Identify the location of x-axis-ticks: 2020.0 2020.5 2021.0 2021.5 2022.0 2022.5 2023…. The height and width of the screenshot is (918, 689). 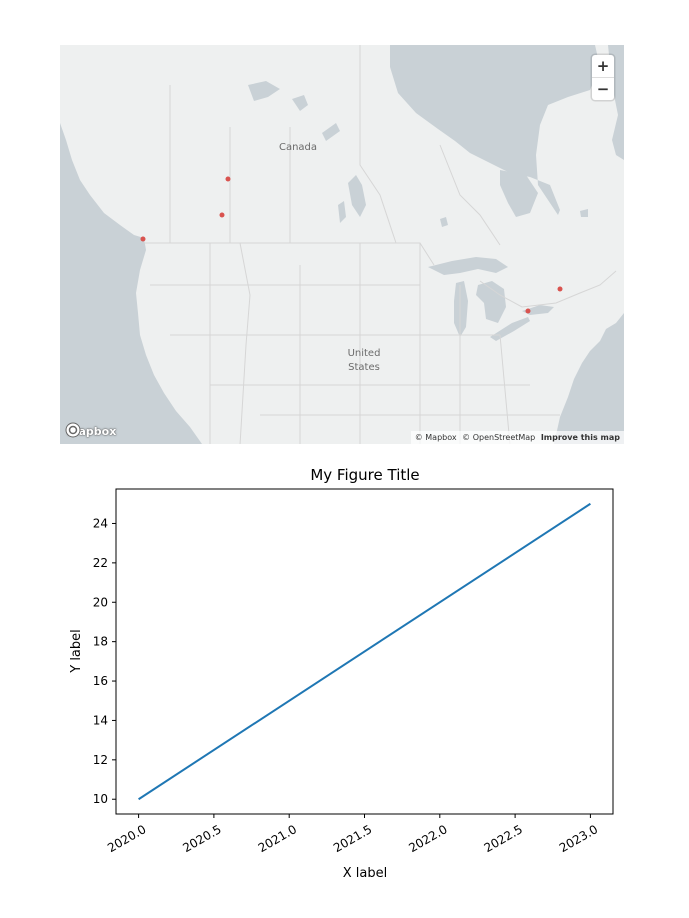
(352, 834).